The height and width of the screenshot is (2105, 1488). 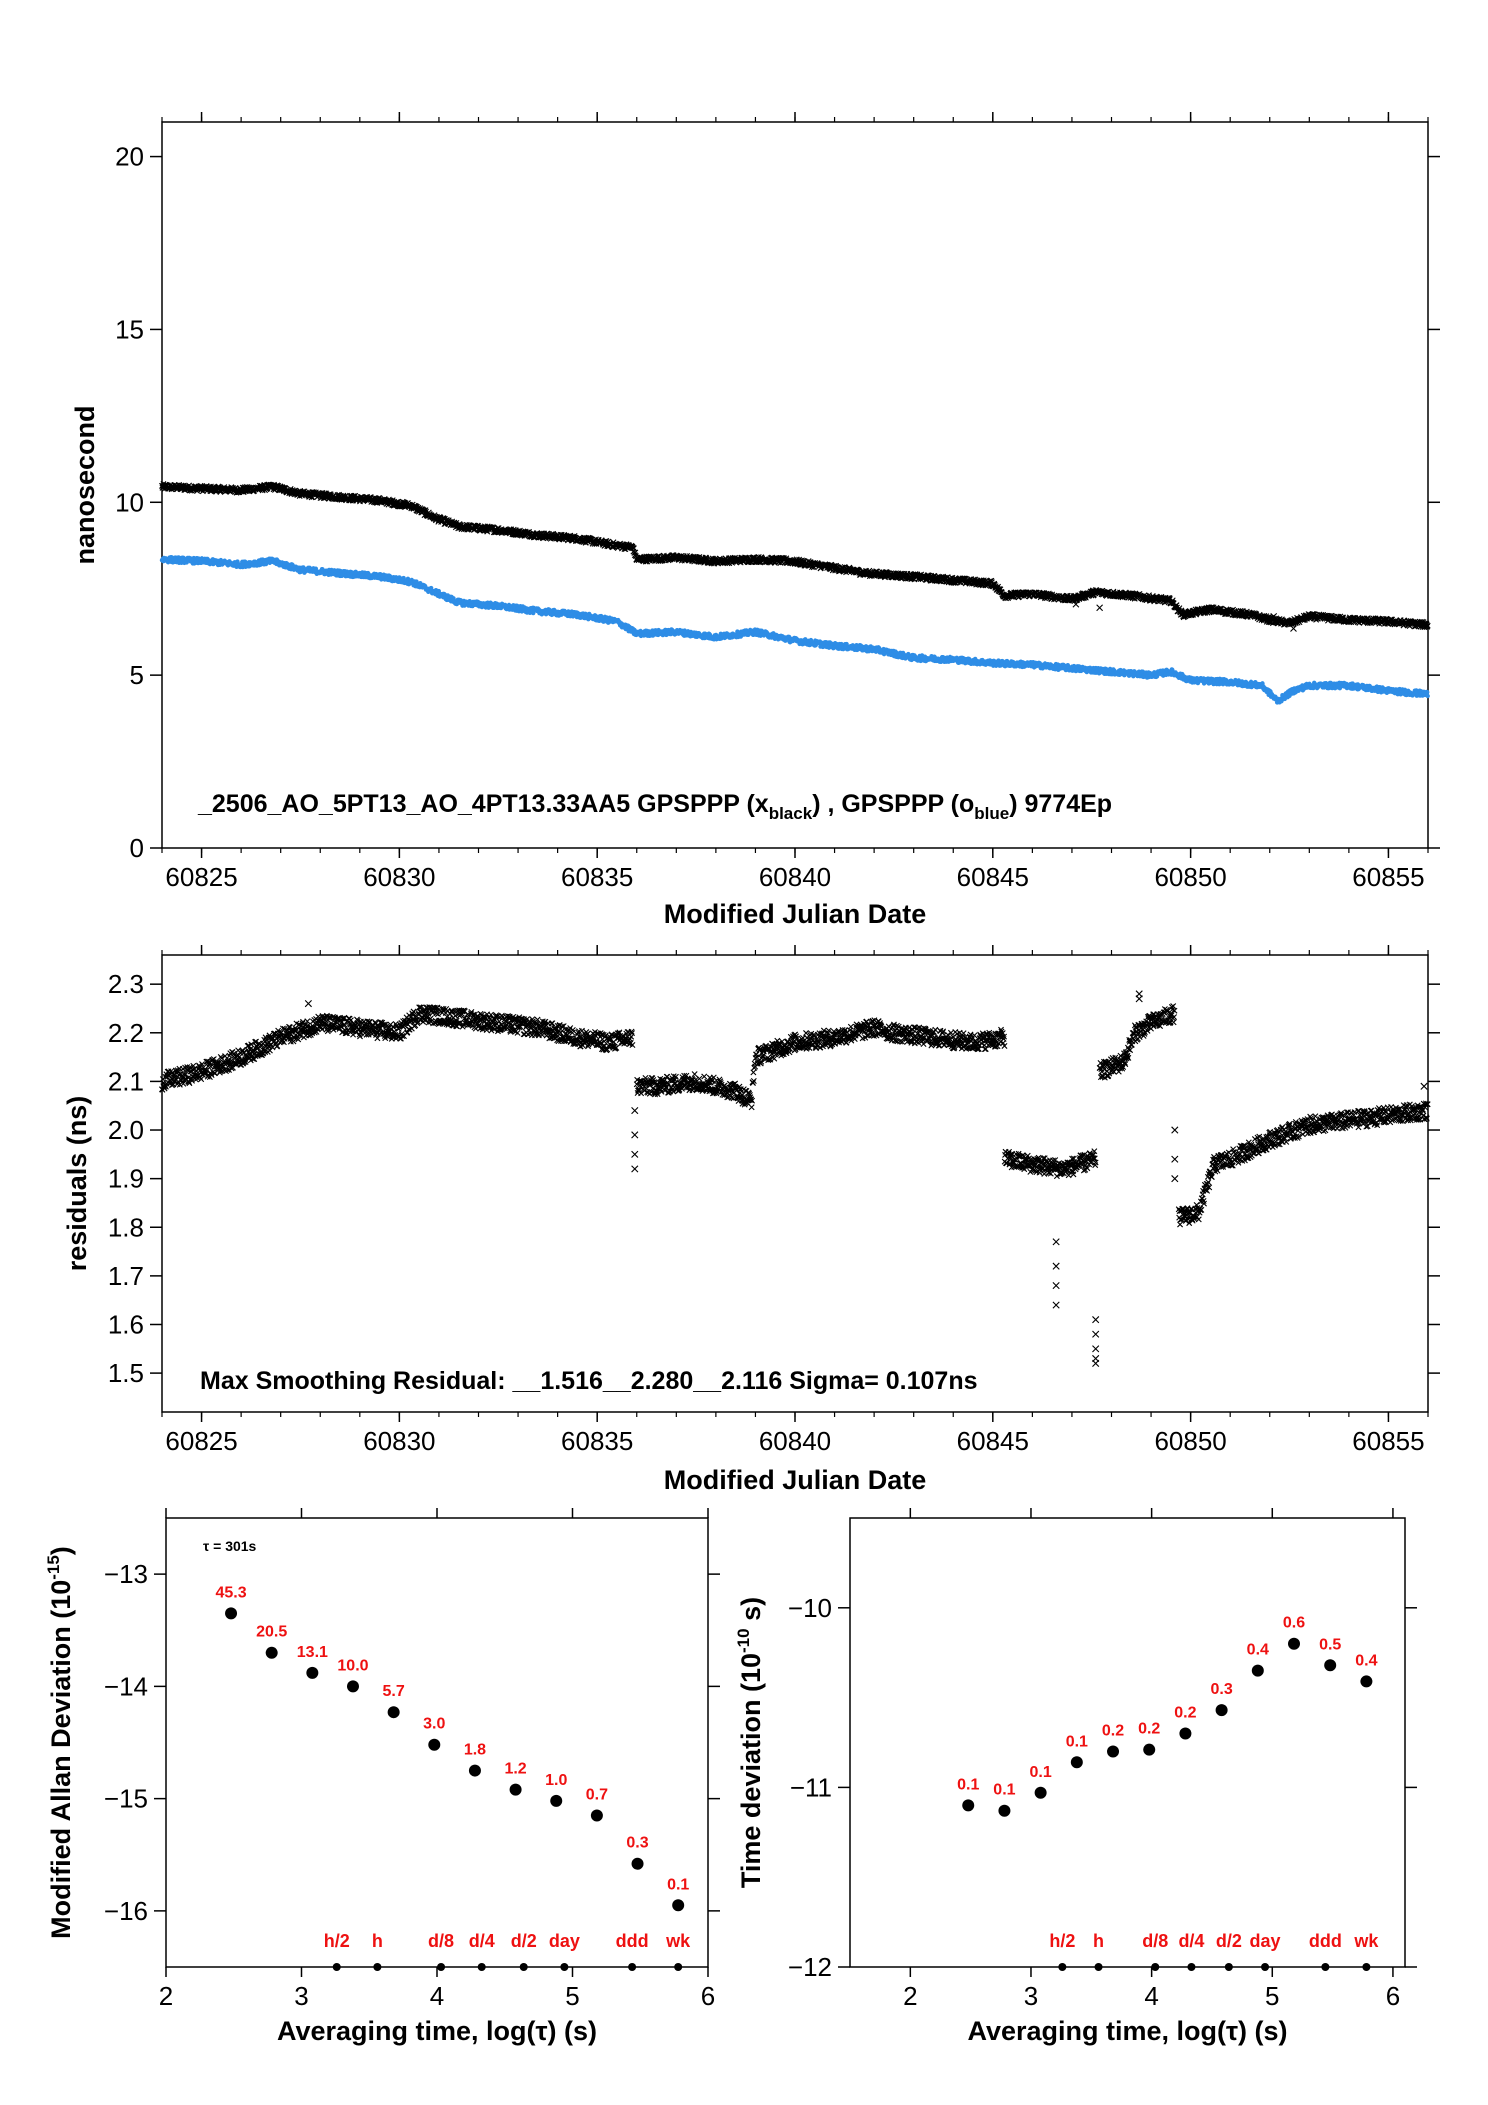 What do you see at coordinates (137, 848) in the screenshot?
I see `y-tick-label: 0` at bounding box center [137, 848].